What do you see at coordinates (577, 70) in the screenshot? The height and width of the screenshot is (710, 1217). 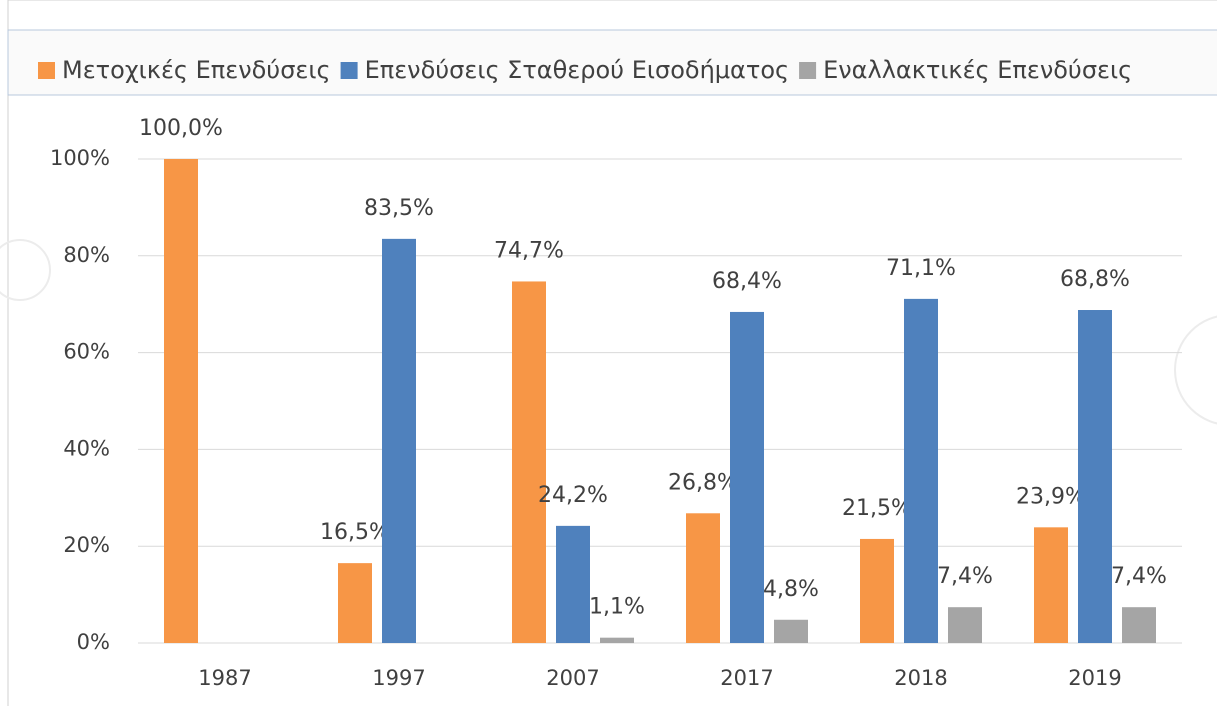 I see `legend-label: Επενδύσεις Σταθερού Εισοδήματος` at bounding box center [577, 70].